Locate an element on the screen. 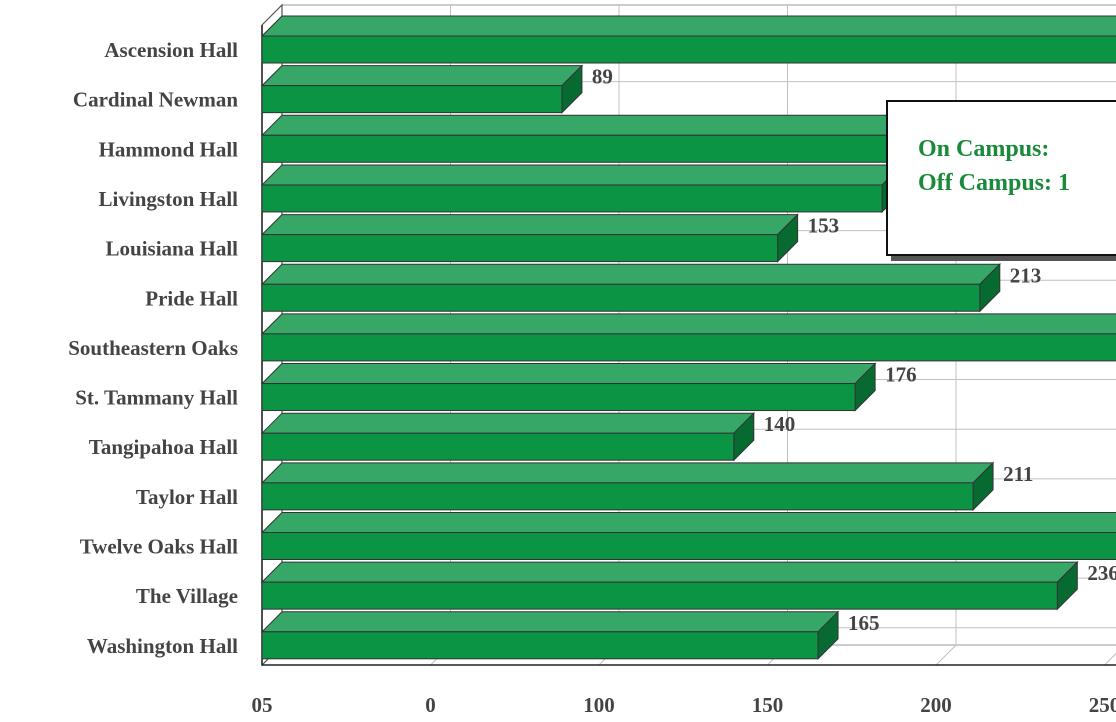 This screenshot has height=722, width=1116. category-label: Pride Hall is located at coordinates (191, 298).